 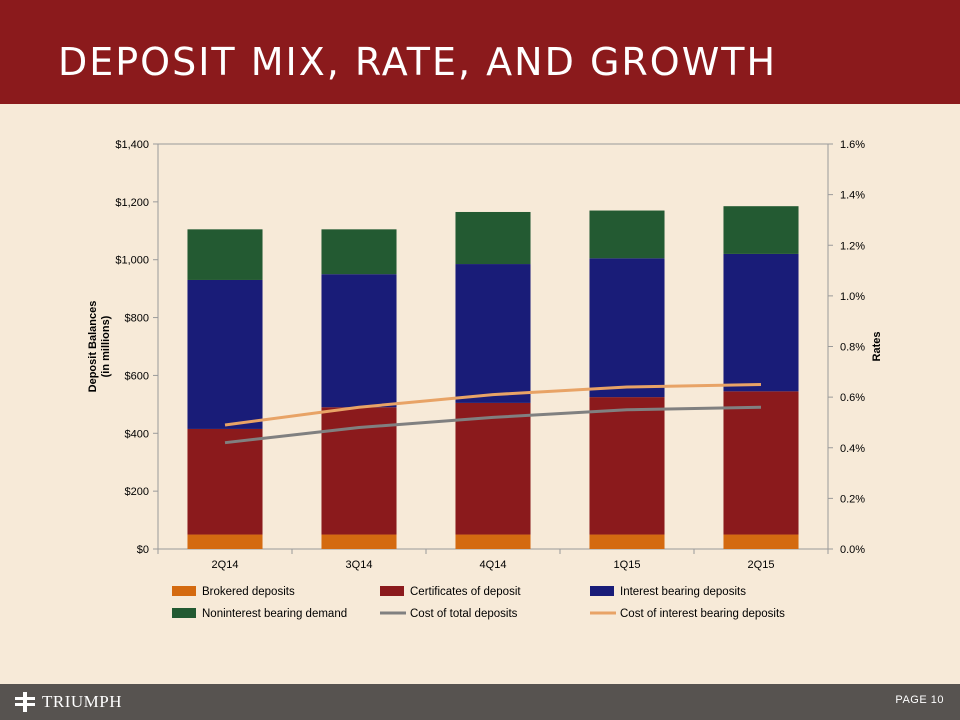 What do you see at coordinates (761, 565) in the screenshot?
I see `x-tick-label: 2Q15` at bounding box center [761, 565].